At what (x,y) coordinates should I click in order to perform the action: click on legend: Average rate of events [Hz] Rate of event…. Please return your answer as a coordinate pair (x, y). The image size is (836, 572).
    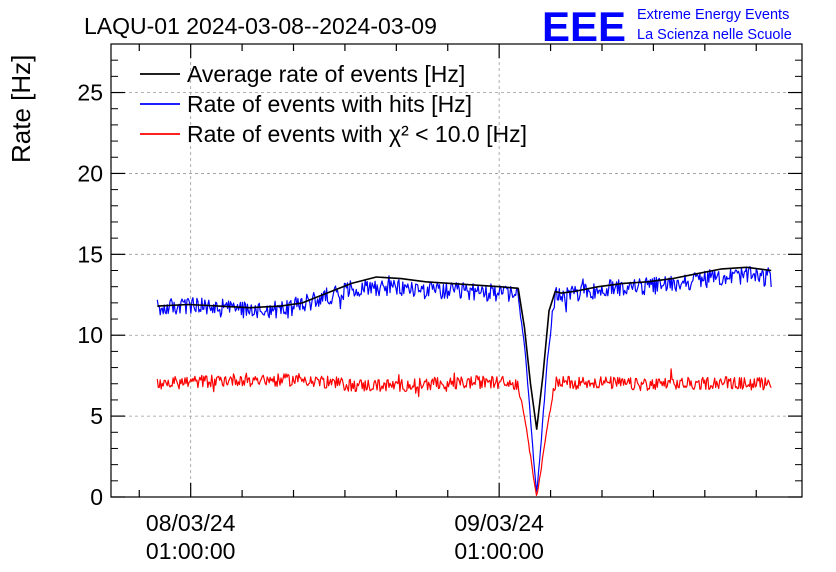
    Looking at the image, I should click on (333, 104).